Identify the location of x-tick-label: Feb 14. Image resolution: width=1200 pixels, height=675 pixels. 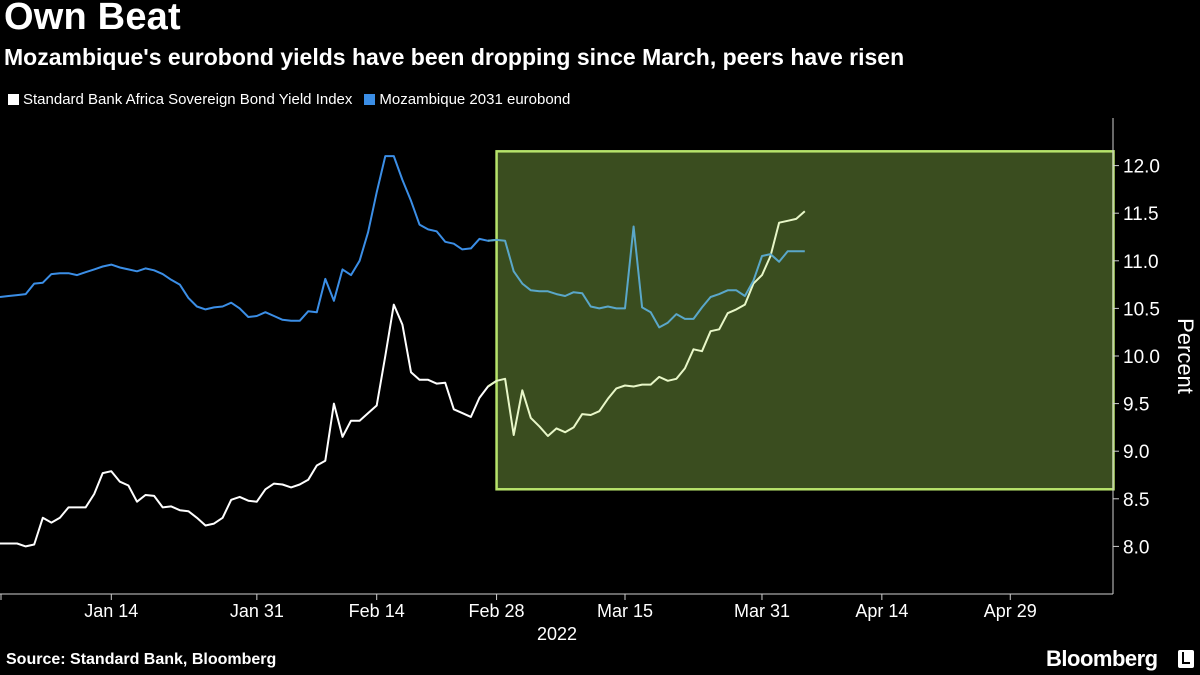
(377, 611).